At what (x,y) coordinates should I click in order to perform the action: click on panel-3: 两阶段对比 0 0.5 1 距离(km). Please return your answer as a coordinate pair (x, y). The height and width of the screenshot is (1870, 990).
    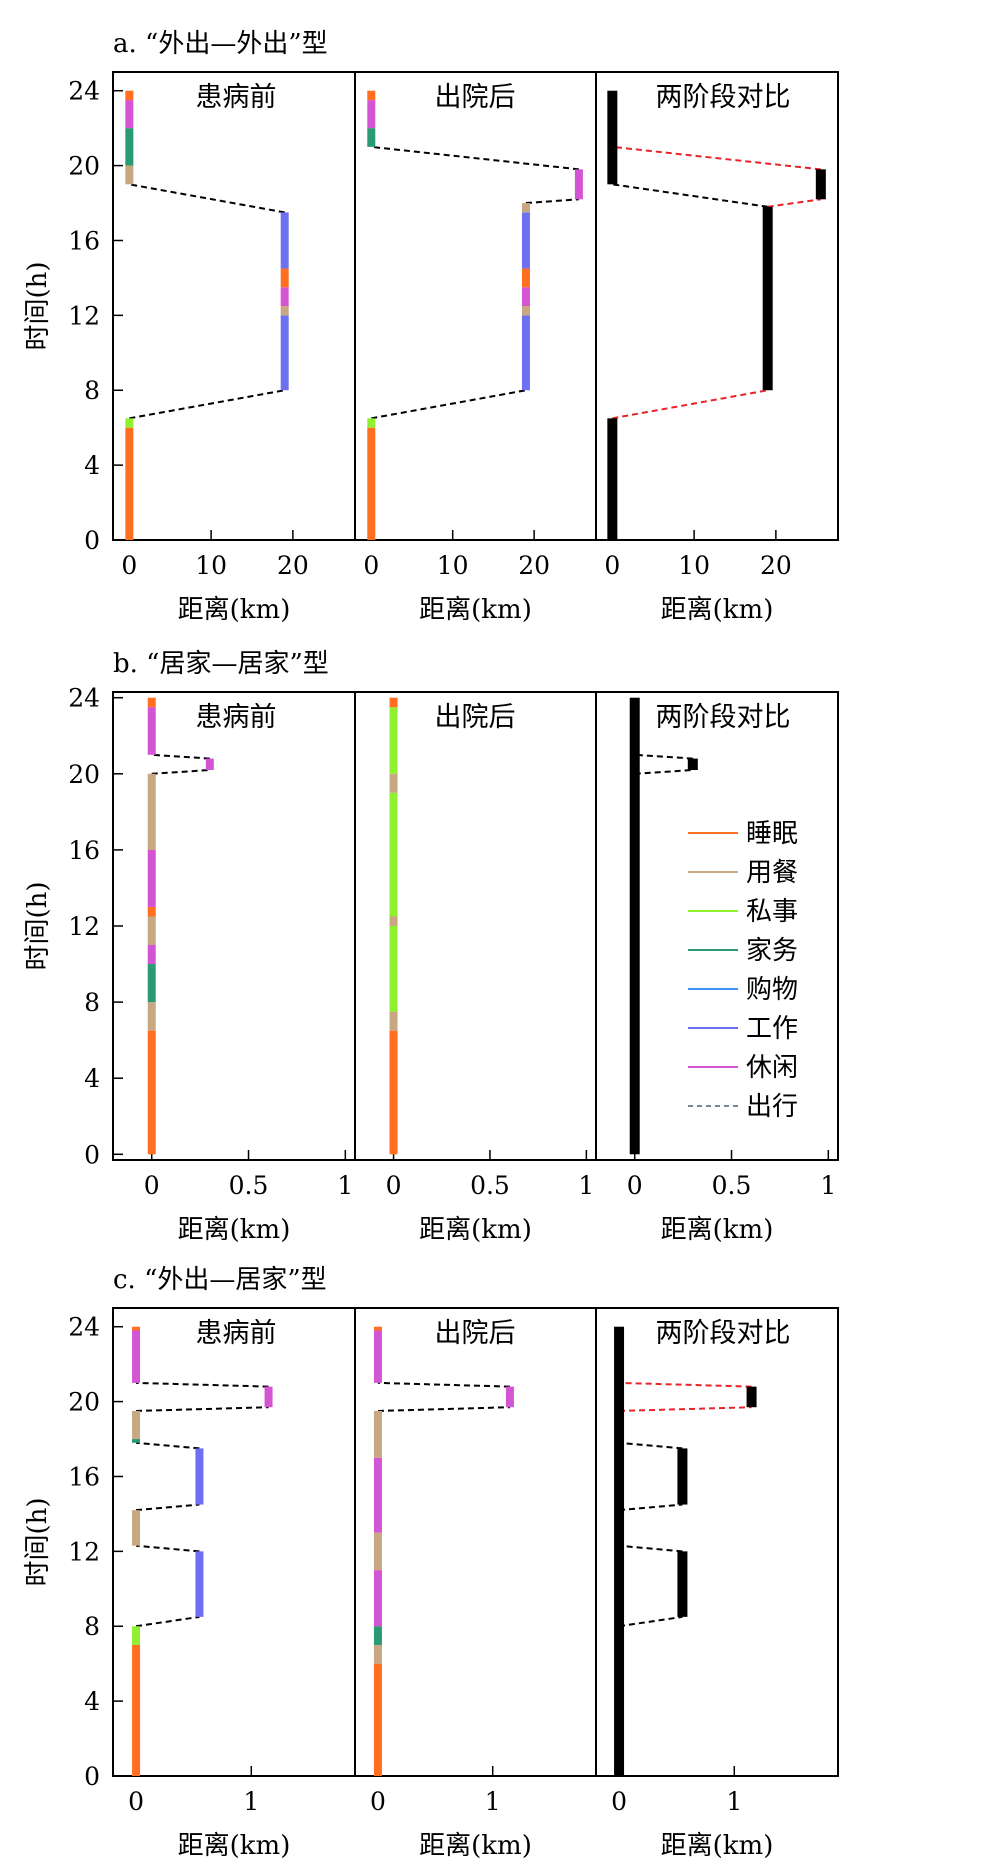
    Looking at the image, I should click on (717, 968).